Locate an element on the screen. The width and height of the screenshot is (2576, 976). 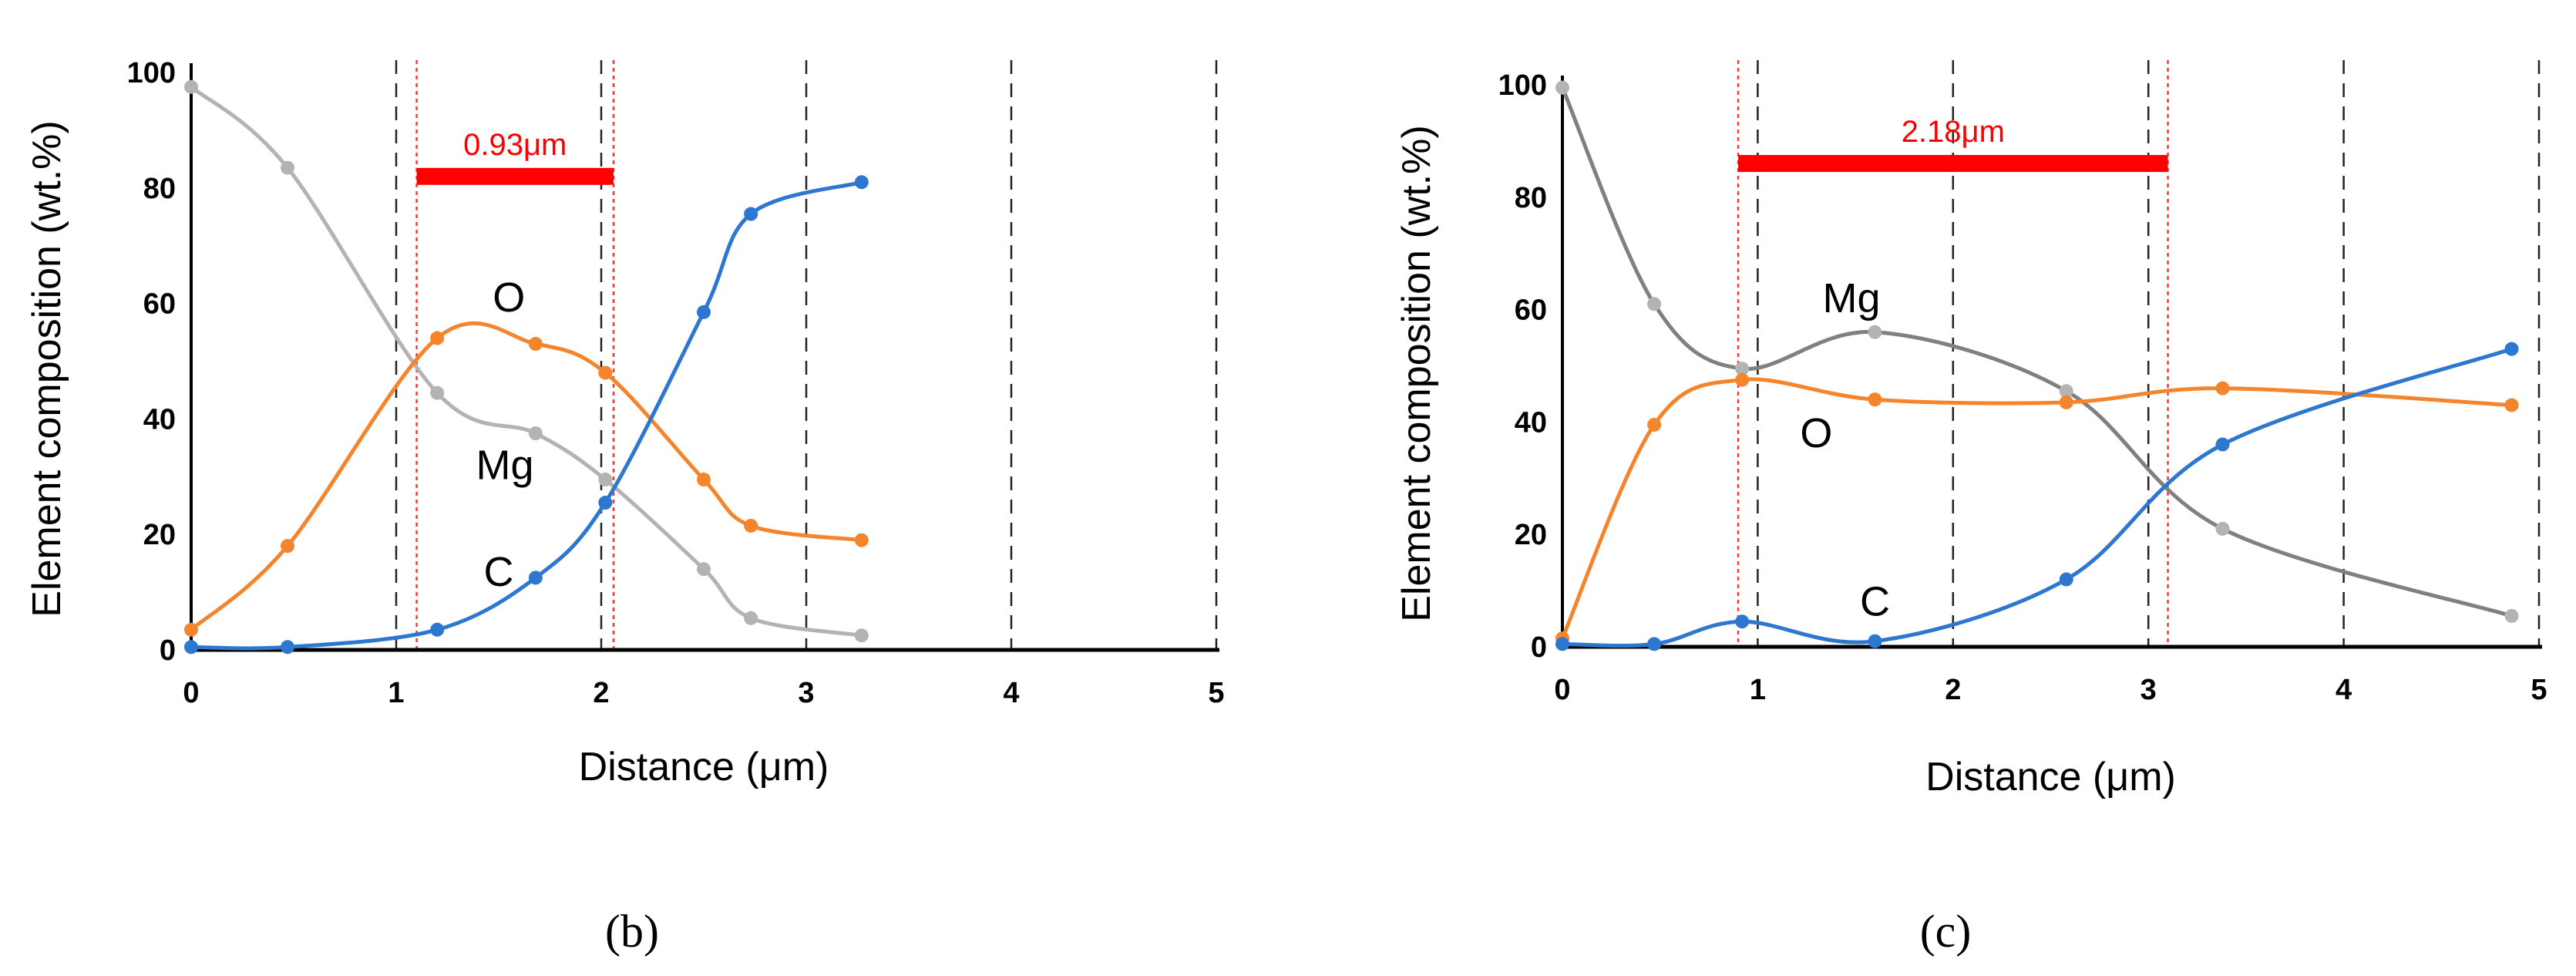
panel-label: (c) is located at coordinates (1946, 932).